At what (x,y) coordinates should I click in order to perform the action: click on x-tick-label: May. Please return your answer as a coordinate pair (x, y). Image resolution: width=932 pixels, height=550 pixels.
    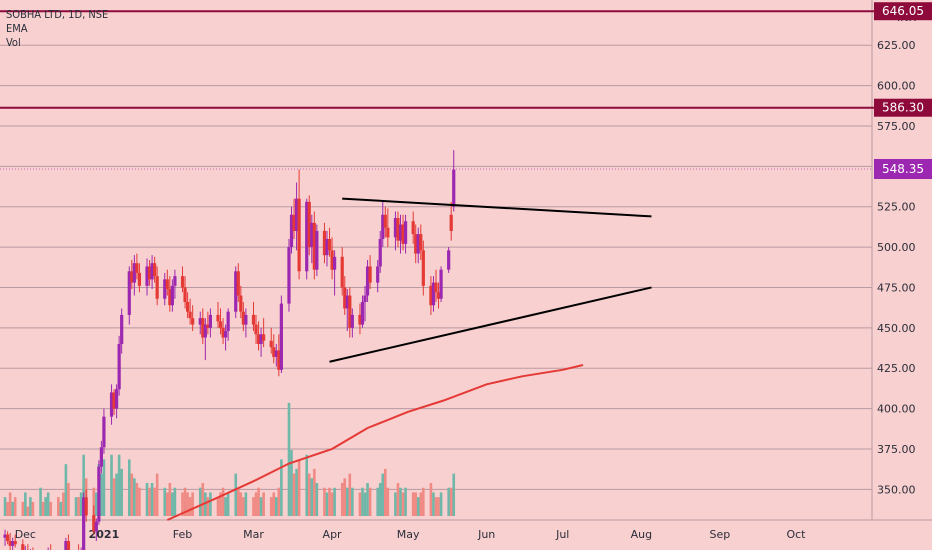
    Looking at the image, I should click on (408, 534).